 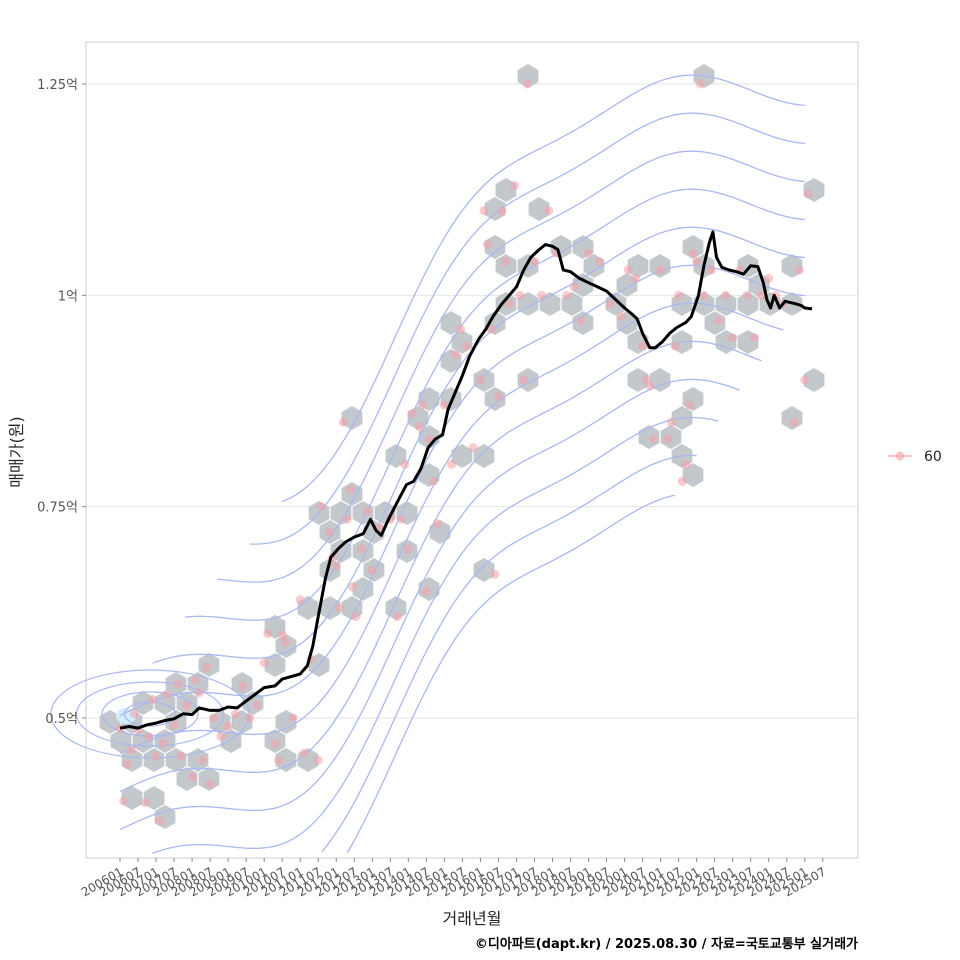 I want to click on y-axis-ticks: 0.5억 0.75억 1억 1.25억, so click(x=61, y=402).